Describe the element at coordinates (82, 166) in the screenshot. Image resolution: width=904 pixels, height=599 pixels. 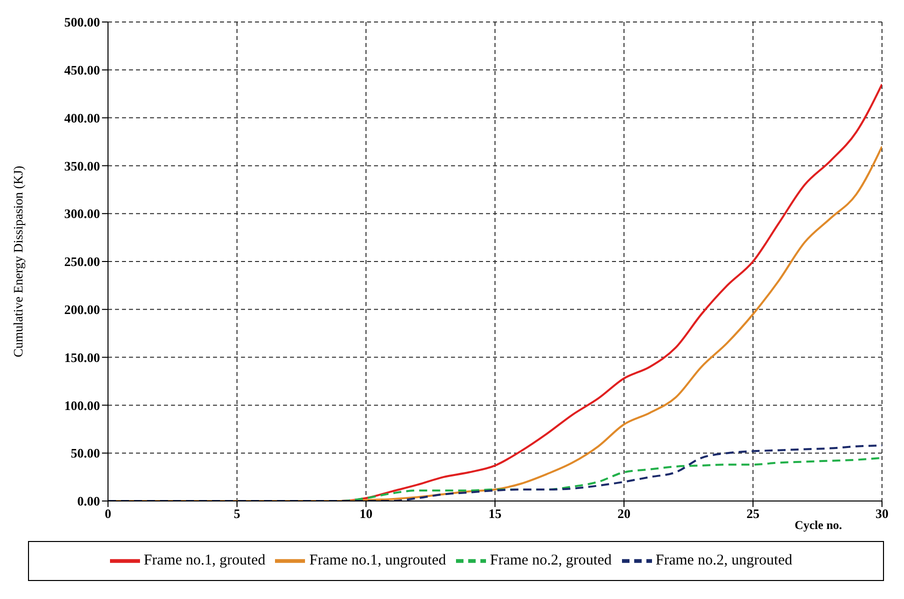
I see `y-tick-label: 350.00` at that location.